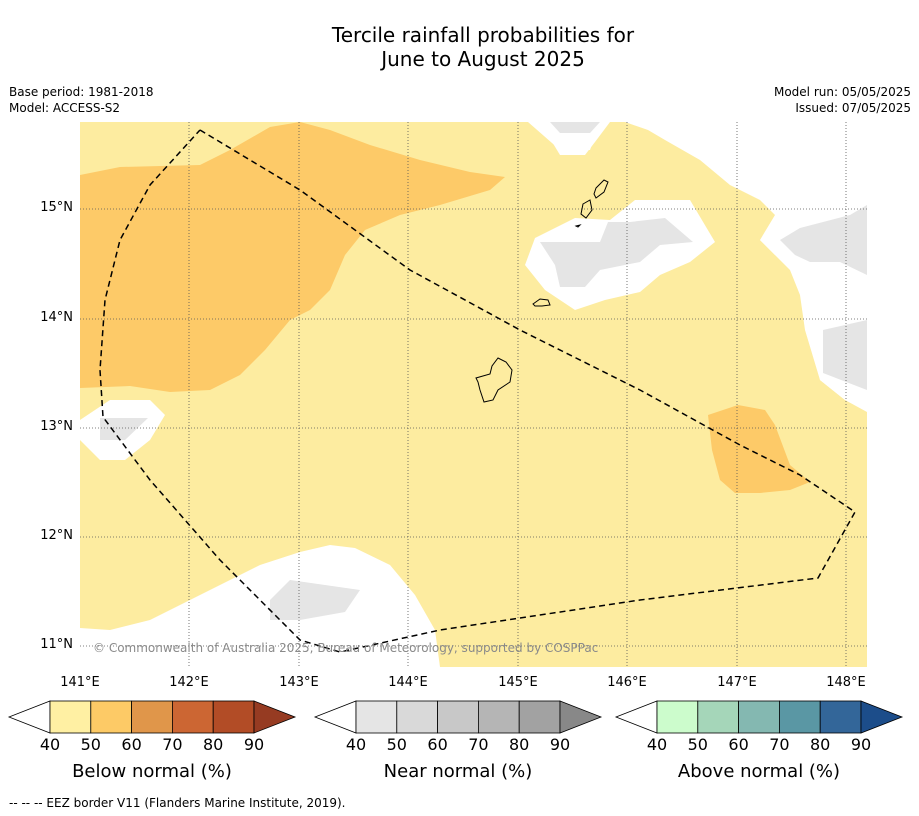 The height and width of the screenshot is (816, 919). Describe the element at coordinates (542, 291) in the screenshot. I see `island-outlines` at that location.